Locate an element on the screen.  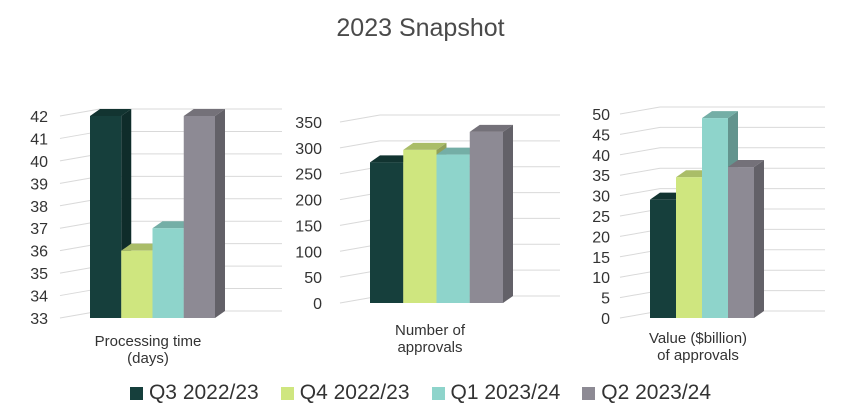
y-tick-label: 150 is located at coordinates (308, 226).